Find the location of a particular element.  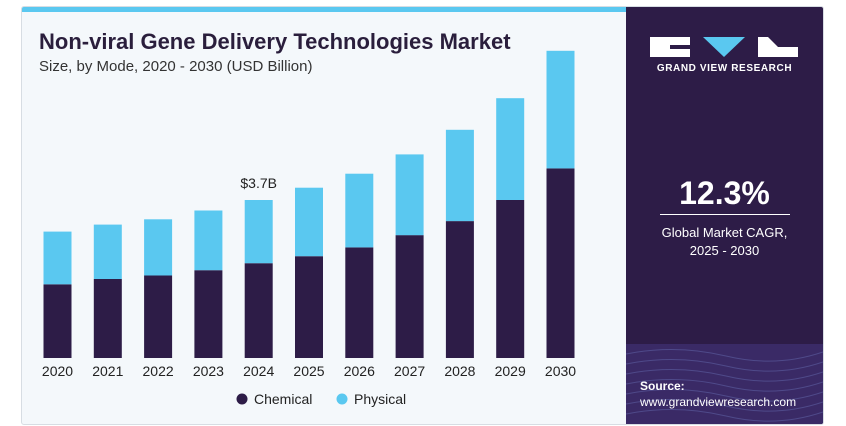

bar-physical-2024 is located at coordinates (258, 232).